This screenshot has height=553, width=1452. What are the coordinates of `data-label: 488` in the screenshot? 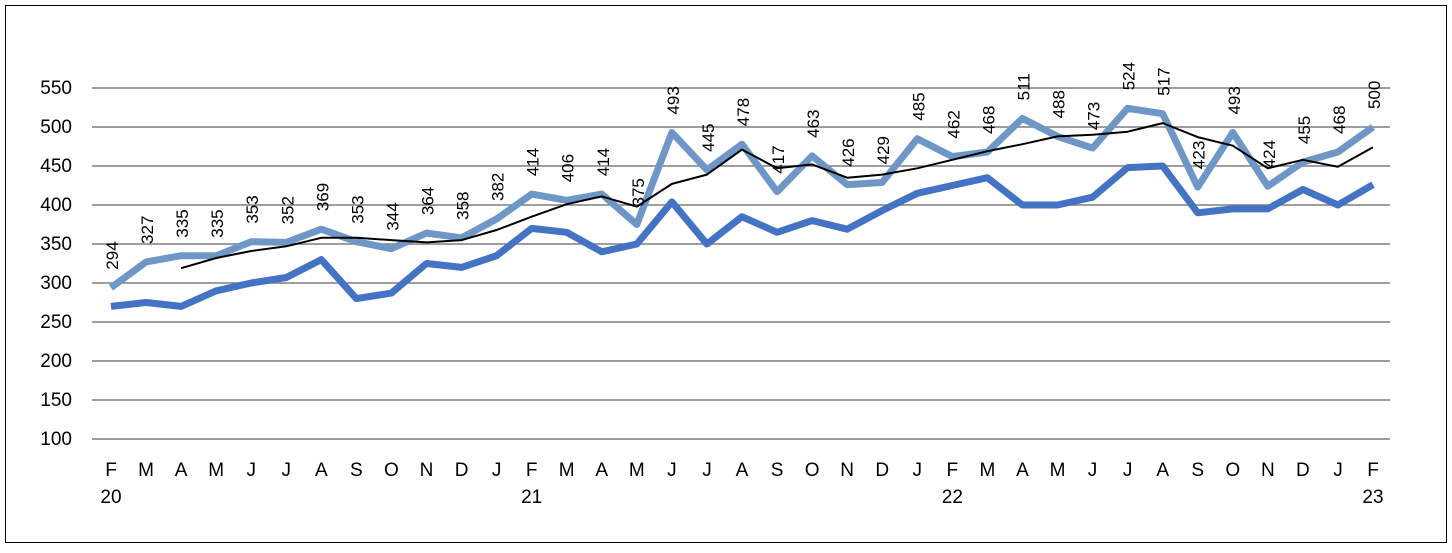 It's located at (1058, 104).